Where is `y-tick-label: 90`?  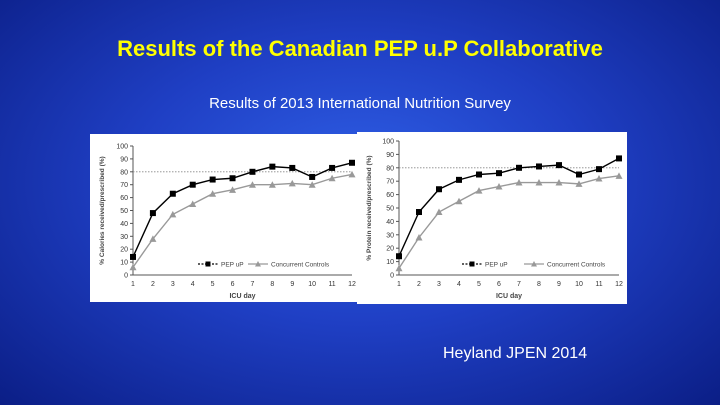
y-tick-label: 90 is located at coordinates (390, 155).